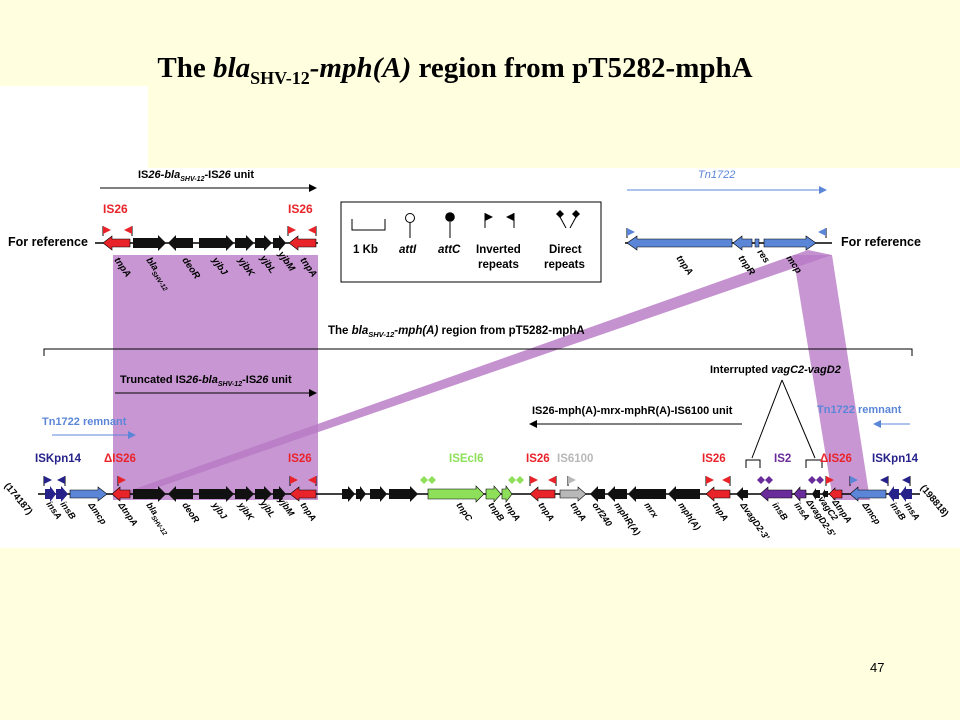 This screenshot has height=720, width=960. Describe the element at coordinates (263, 494) in the screenshot. I see `gene-bottom-yjbL` at that location.